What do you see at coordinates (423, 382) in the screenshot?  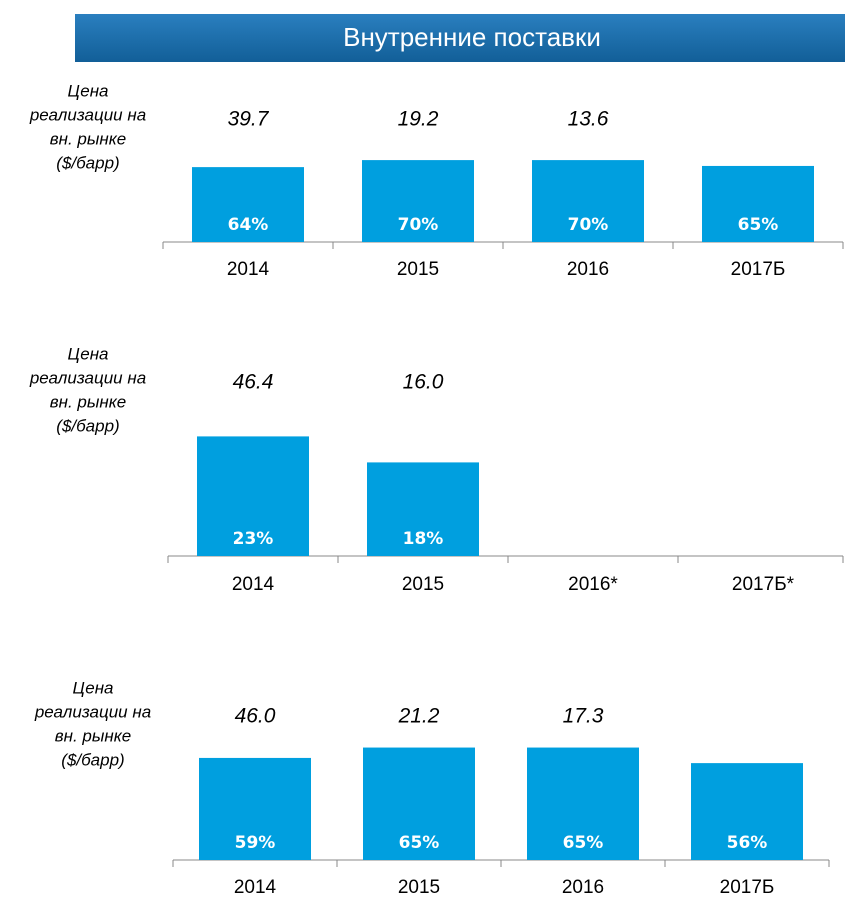 I see `price-label: 16.0` at bounding box center [423, 382].